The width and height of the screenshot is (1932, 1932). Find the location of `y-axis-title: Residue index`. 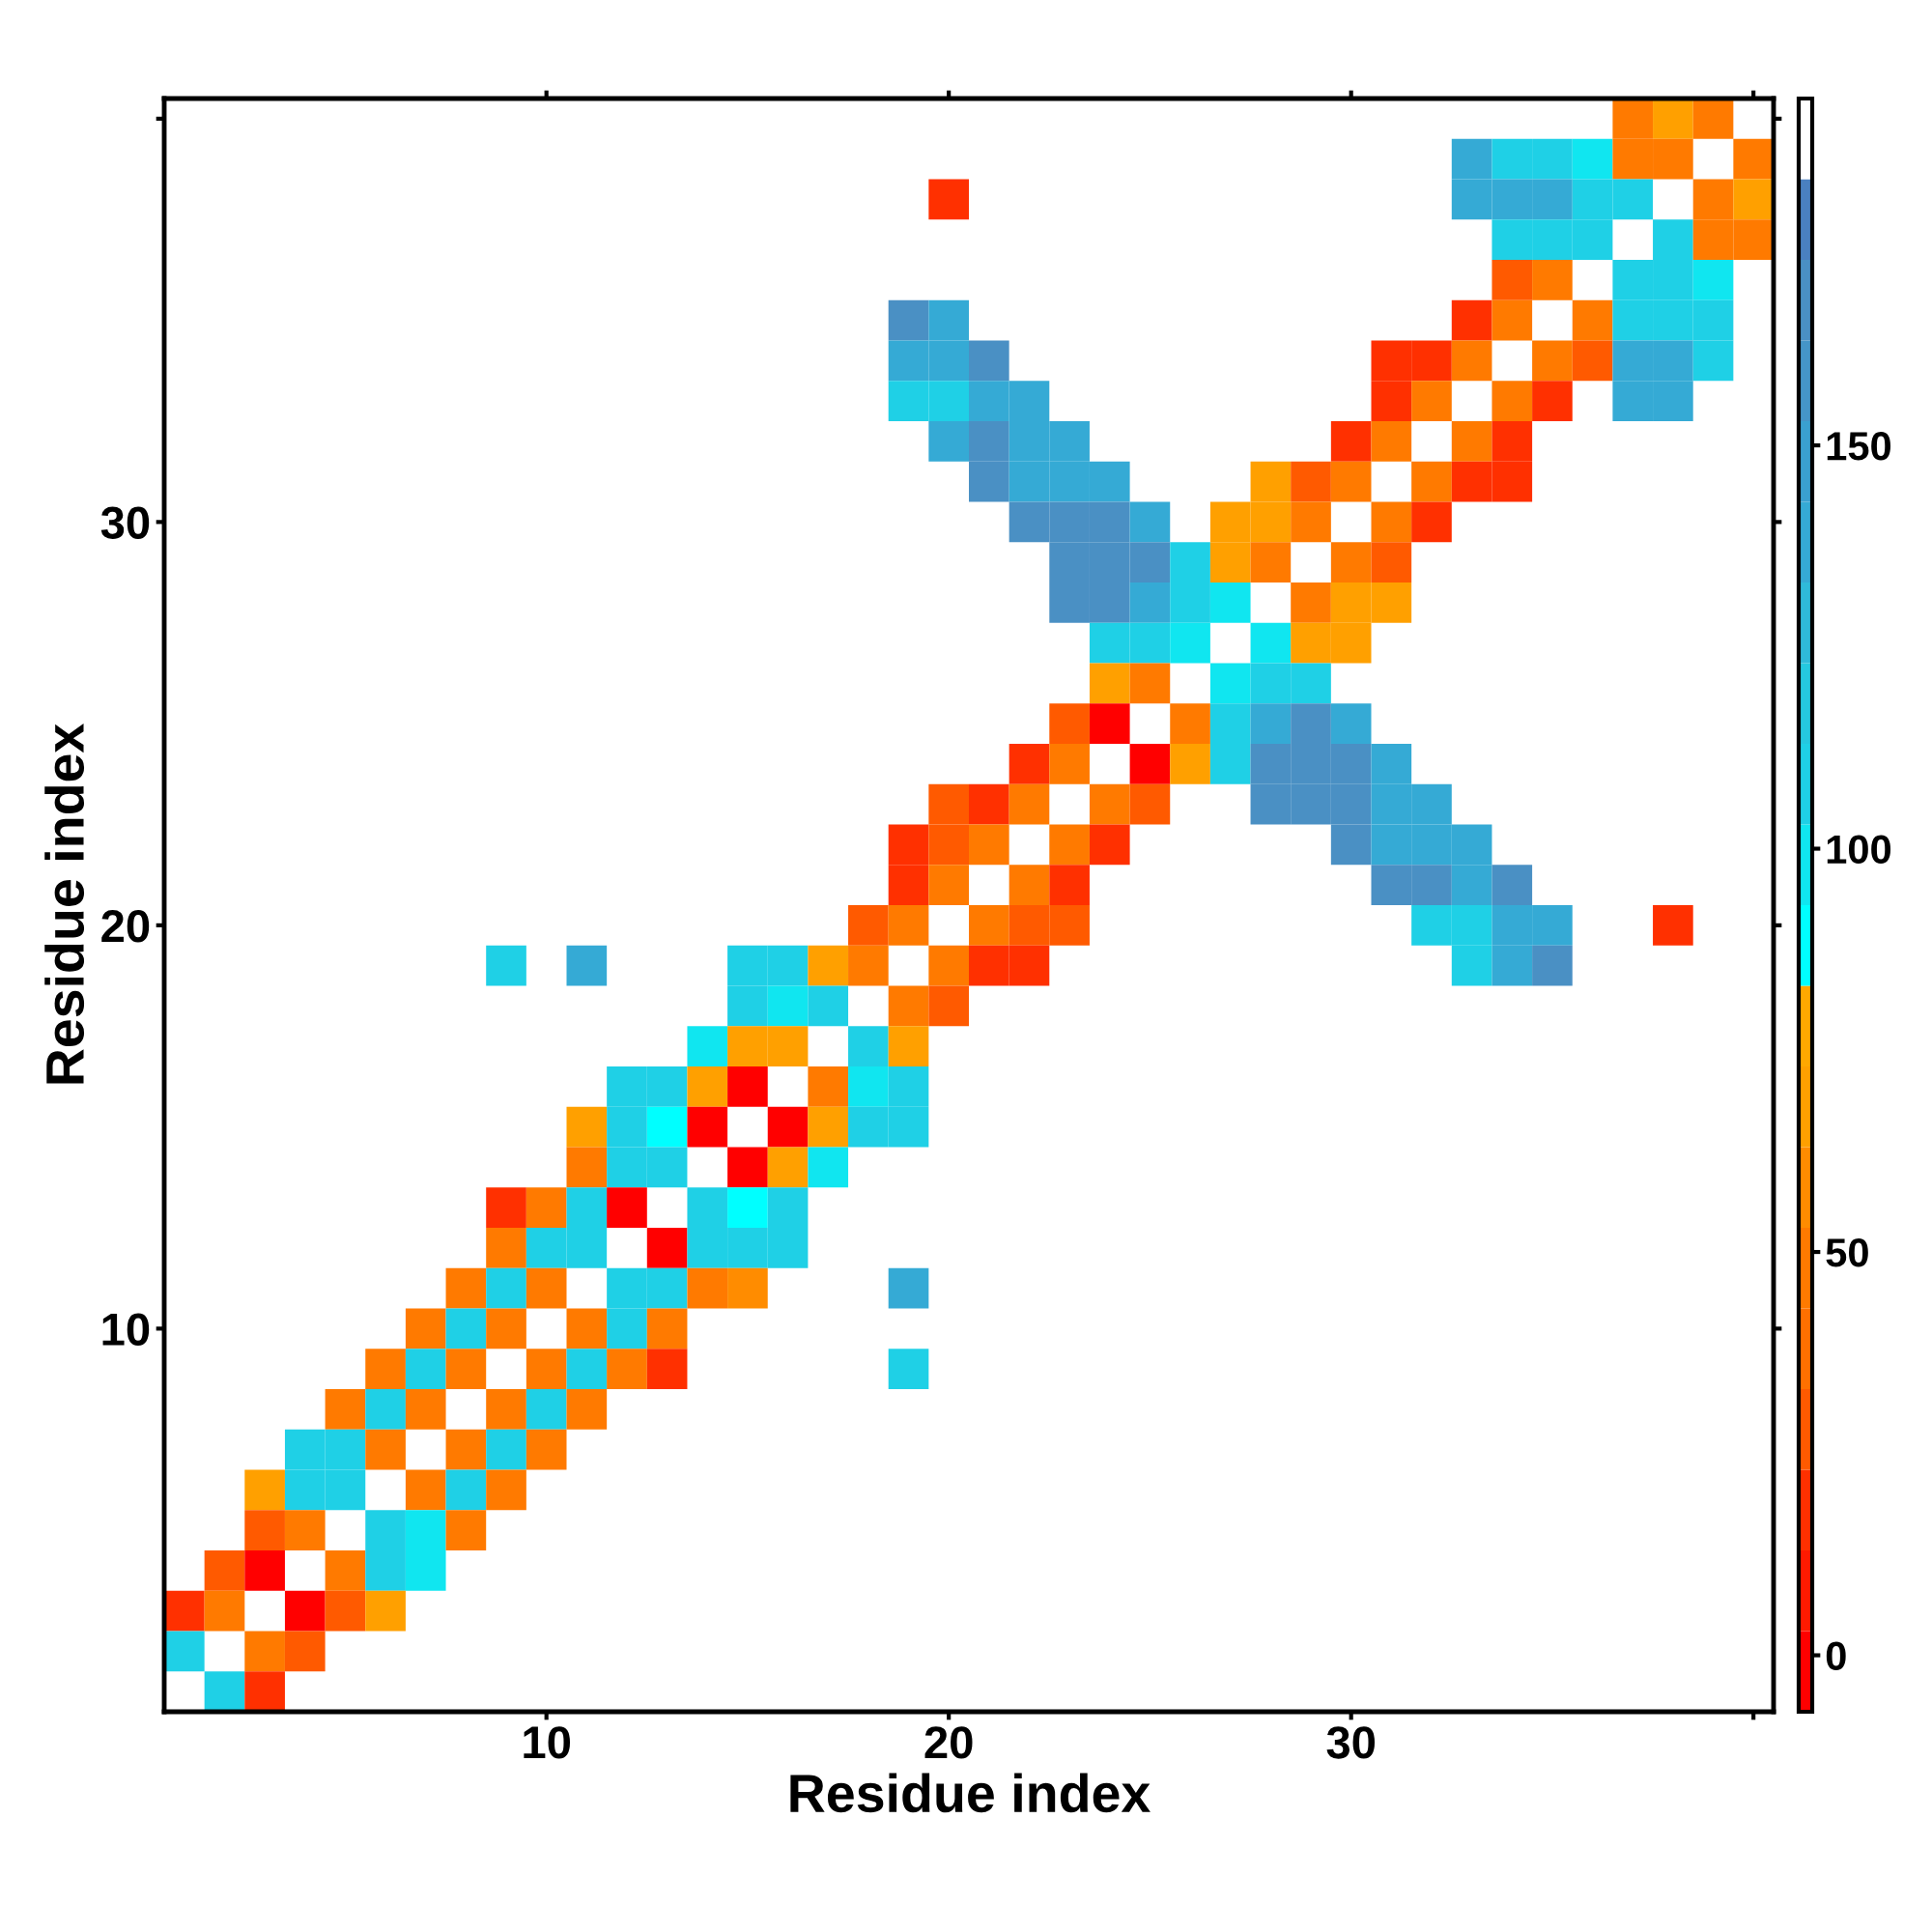

y-axis-title: Residue index is located at coordinates (64, 904).